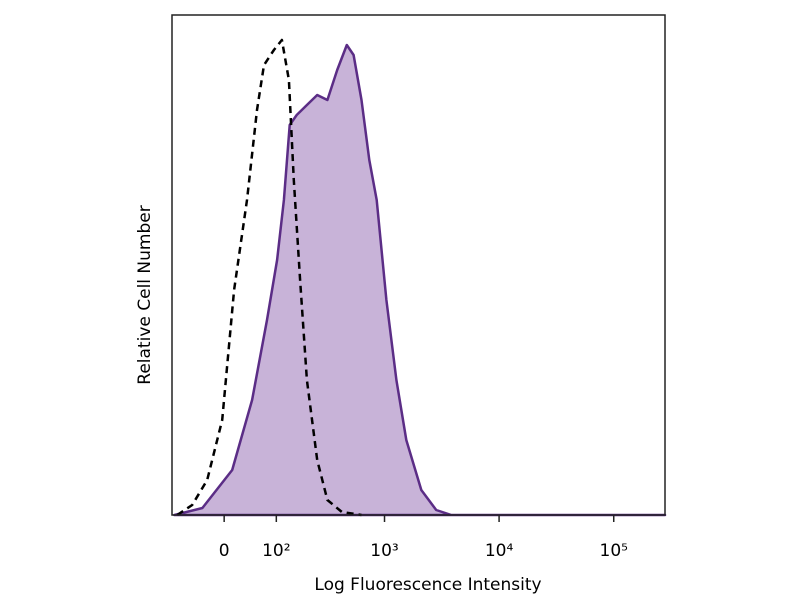 This screenshot has height=600, width=800. What do you see at coordinates (427, 585) in the screenshot?
I see `x-axis-label: Log Fluorescence Intensity` at bounding box center [427, 585].